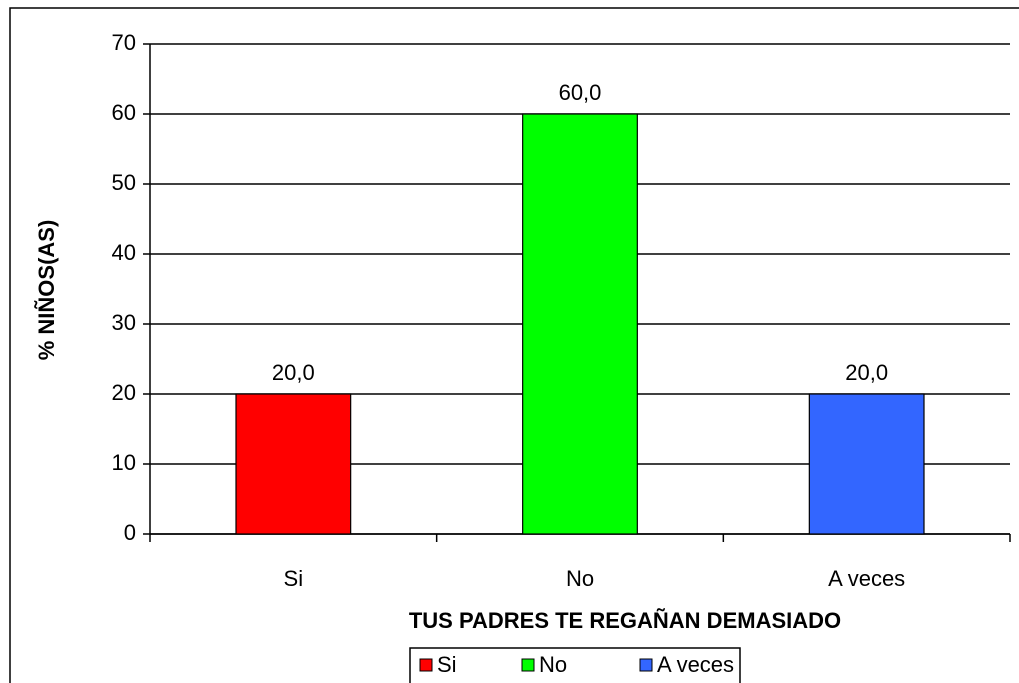 Image resolution: width=1019 pixels, height=683 pixels. I want to click on y-tick-label: 0, so click(130, 532).